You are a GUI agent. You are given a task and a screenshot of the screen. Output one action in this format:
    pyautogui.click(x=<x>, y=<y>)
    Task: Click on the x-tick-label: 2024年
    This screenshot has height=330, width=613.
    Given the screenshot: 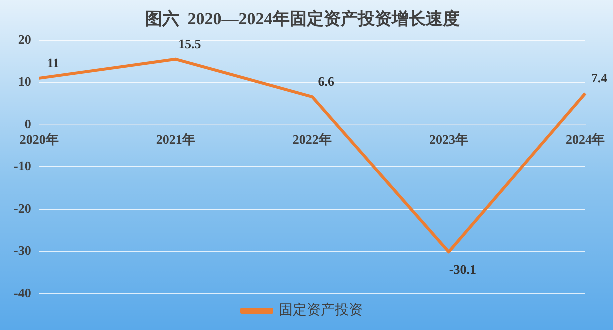 What is the action you would take?
    pyautogui.click(x=585, y=140)
    